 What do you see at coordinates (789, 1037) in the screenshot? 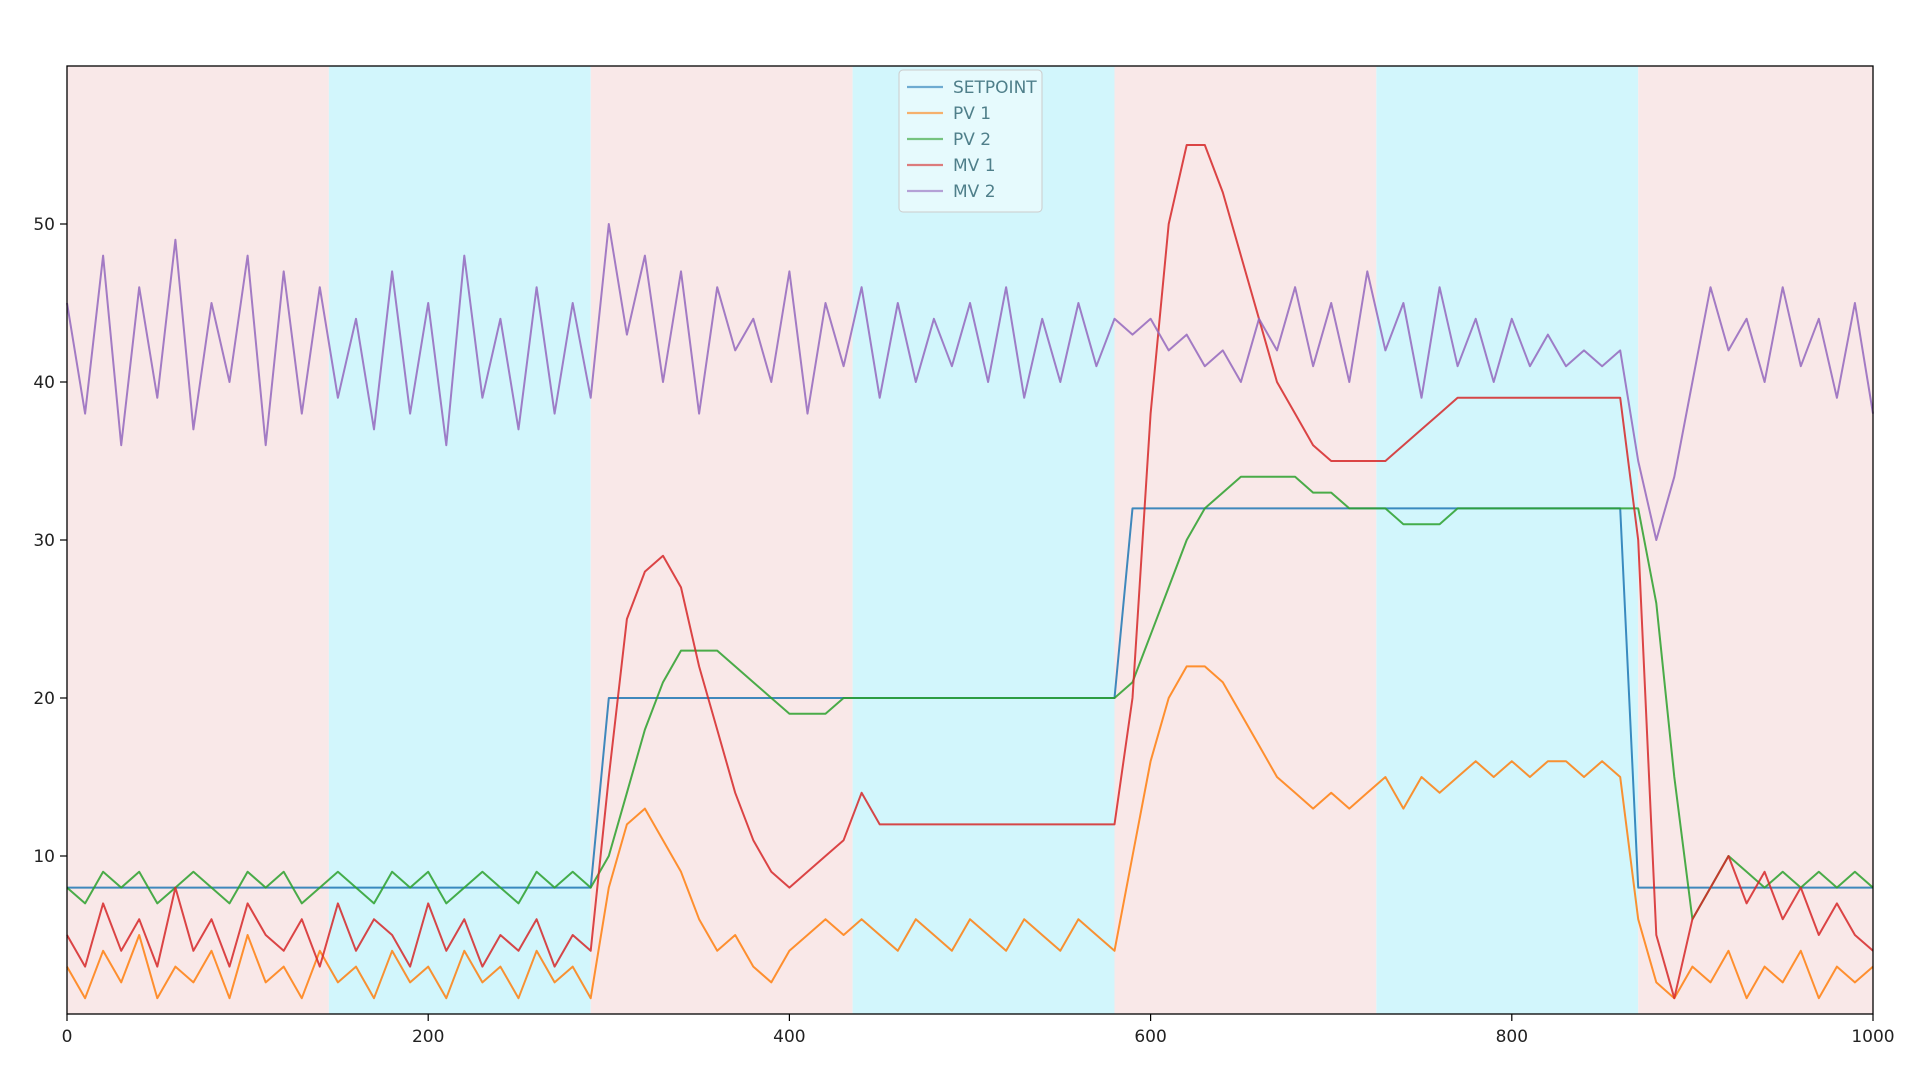
I see `x-tick-label: 400` at bounding box center [789, 1037].